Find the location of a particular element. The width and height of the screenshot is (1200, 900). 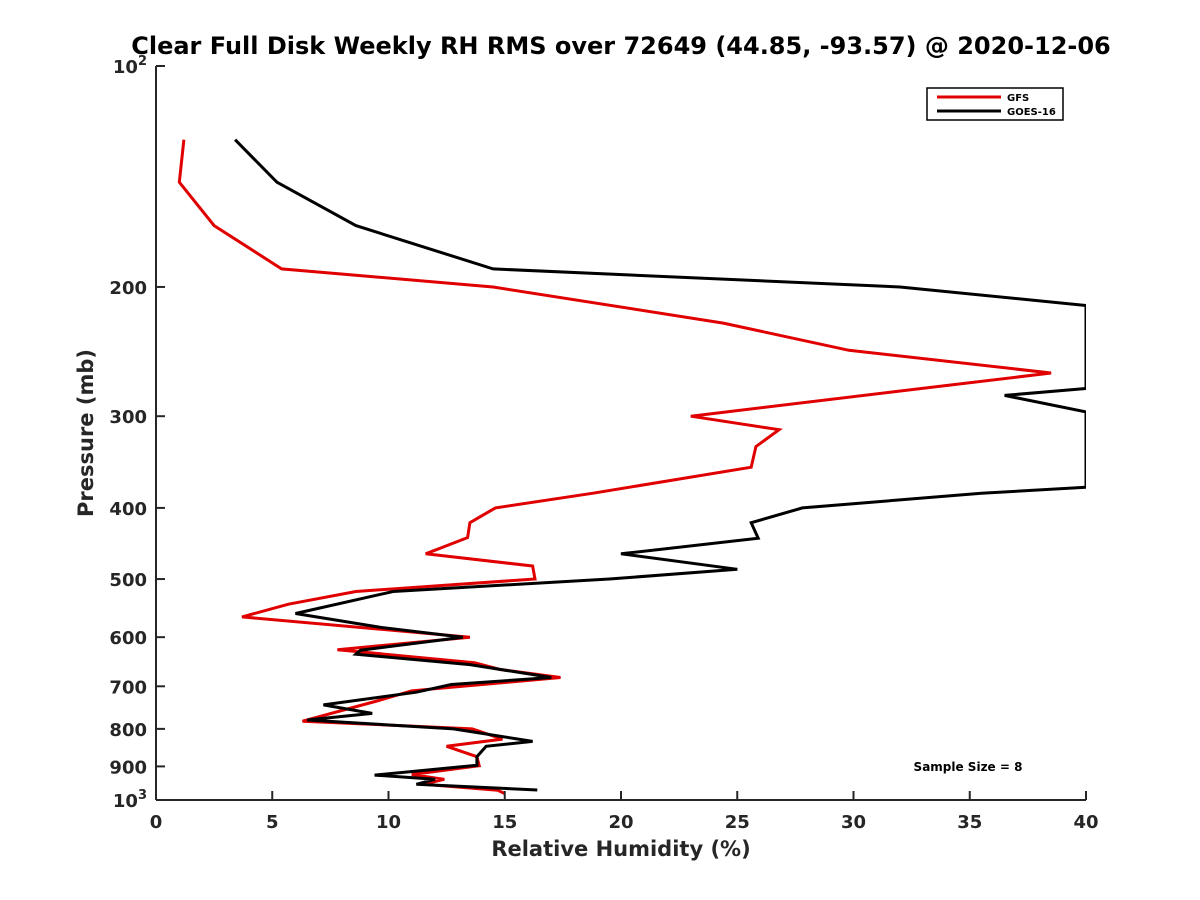

x-tick-label: 40 is located at coordinates (1085, 822).